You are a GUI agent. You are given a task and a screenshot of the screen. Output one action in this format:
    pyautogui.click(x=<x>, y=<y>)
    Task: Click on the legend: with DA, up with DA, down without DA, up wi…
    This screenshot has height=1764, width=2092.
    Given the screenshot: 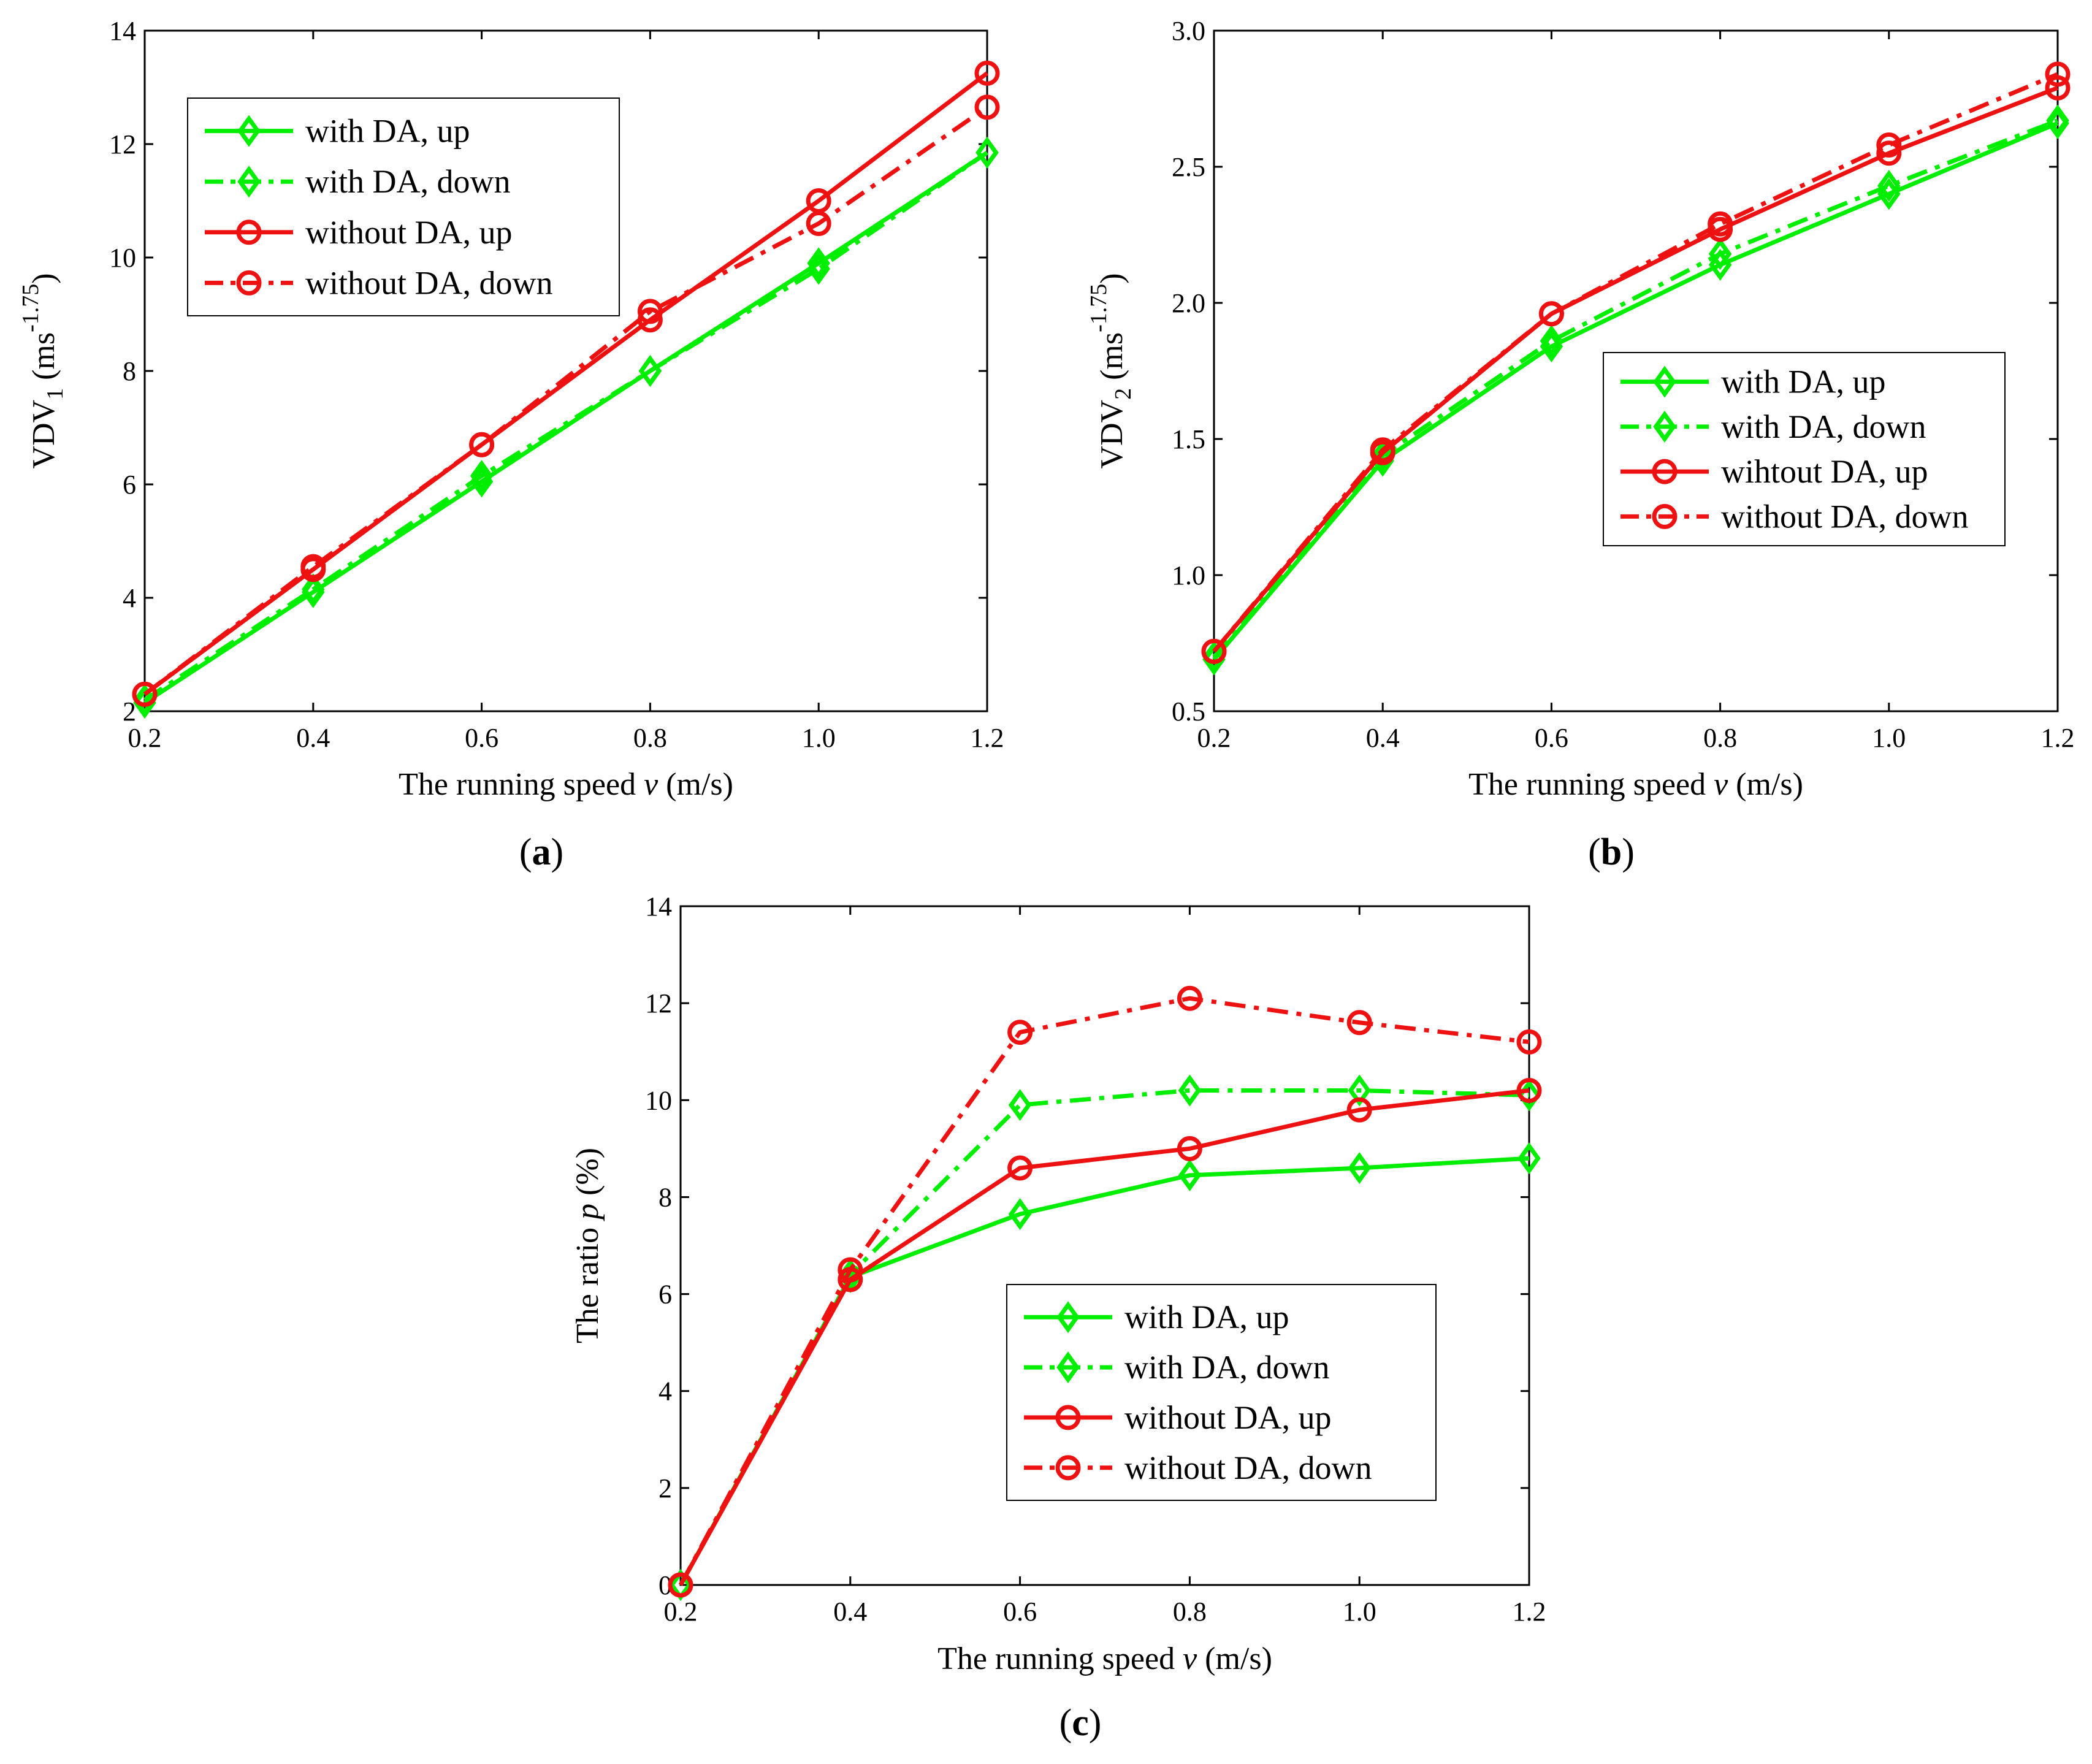 What is the action you would take?
    pyautogui.click(x=1221, y=1392)
    